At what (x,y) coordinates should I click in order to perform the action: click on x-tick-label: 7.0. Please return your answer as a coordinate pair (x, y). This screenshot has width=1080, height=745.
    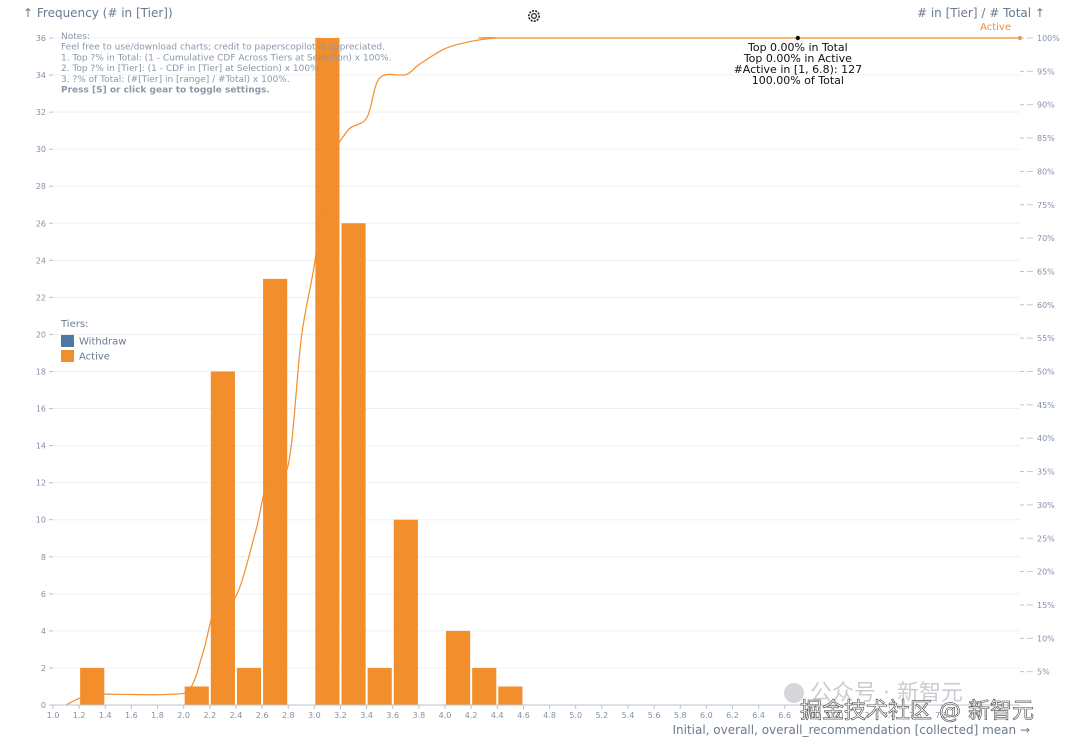
    Looking at the image, I should click on (837, 715).